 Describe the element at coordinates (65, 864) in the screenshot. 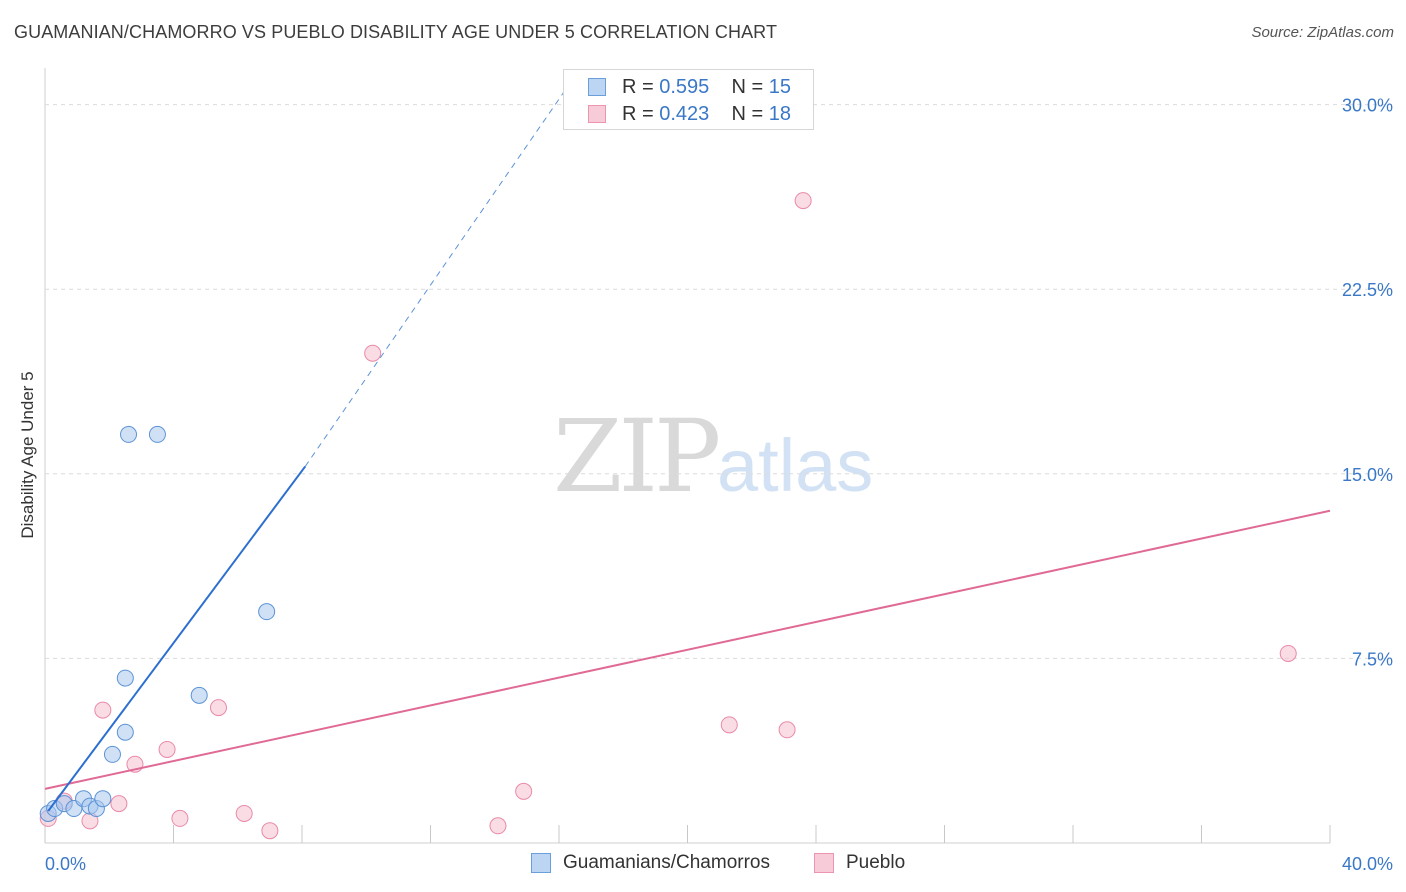

I see `x-tick-label-min: 0.0%` at that location.